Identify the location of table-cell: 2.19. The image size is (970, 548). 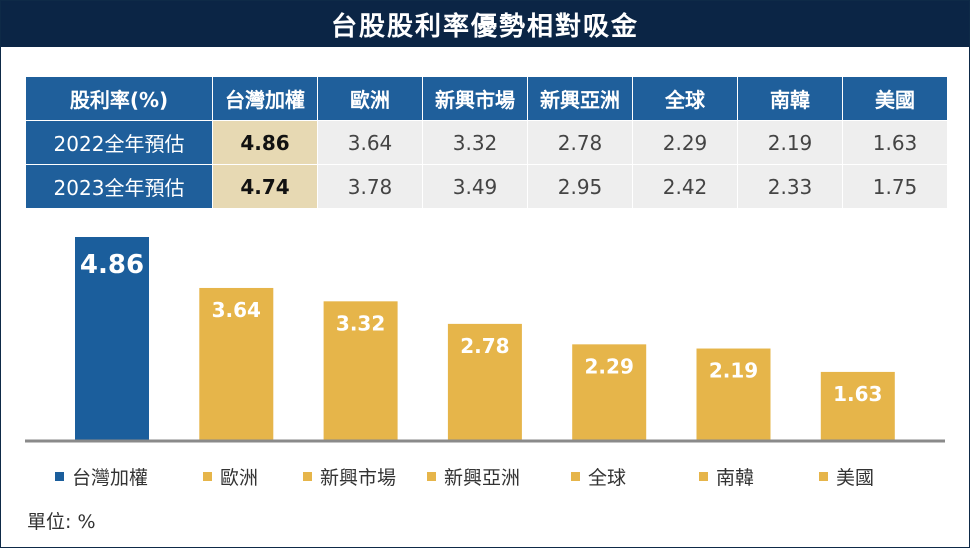
(790, 142).